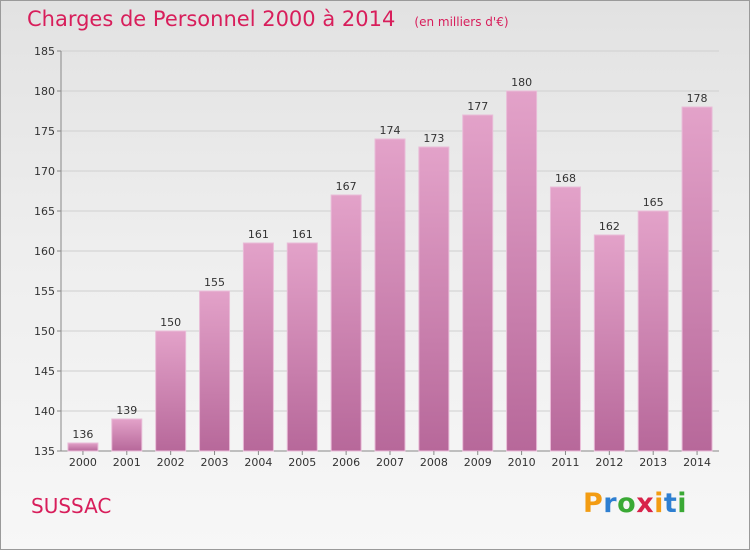 This screenshot has width=750, height=551. Describe the element at coordinates (627, 503) in the screenshot. I see `logo-letter: o` at that location.